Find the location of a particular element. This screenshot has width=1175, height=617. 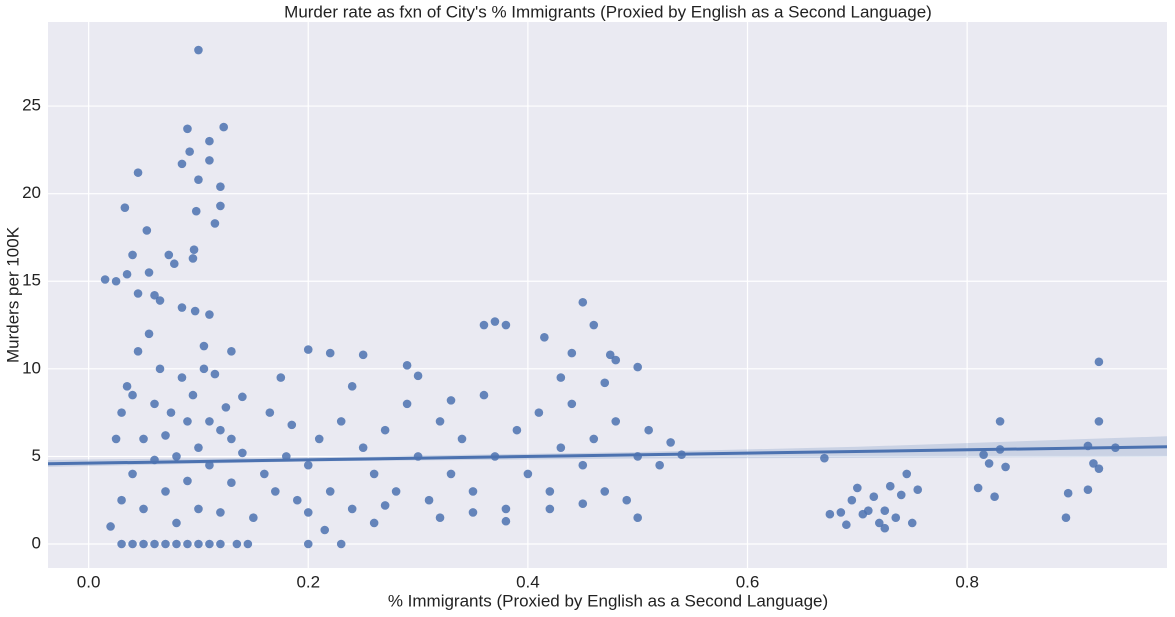

x-tick-label: 0.8 is located at coordinates (967, 581).